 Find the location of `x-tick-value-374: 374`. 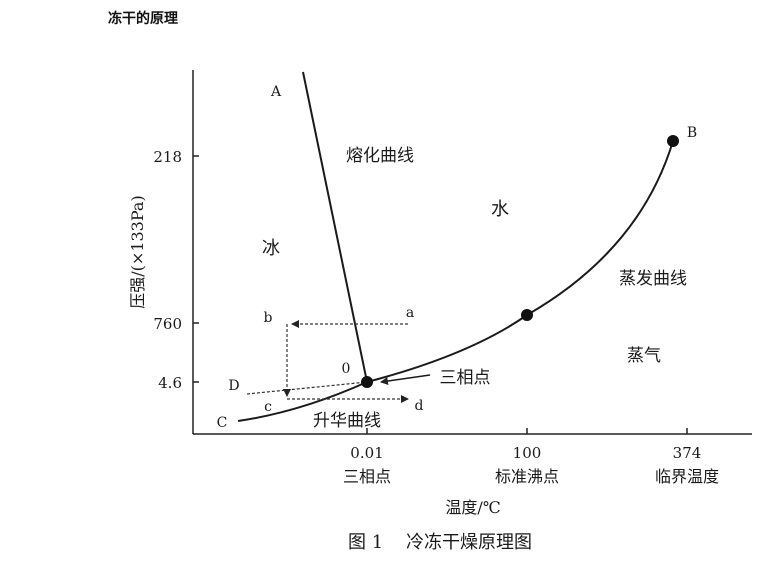

x-tick-value-374: 374 is located at coordinates (687, 453).